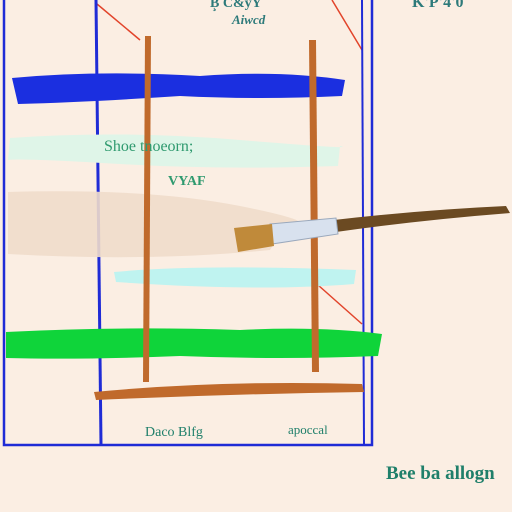  What do you see at coordinates (347, 25) in the screenshot?
I see `rope-line-top-right` at bounding box center [347, 25].